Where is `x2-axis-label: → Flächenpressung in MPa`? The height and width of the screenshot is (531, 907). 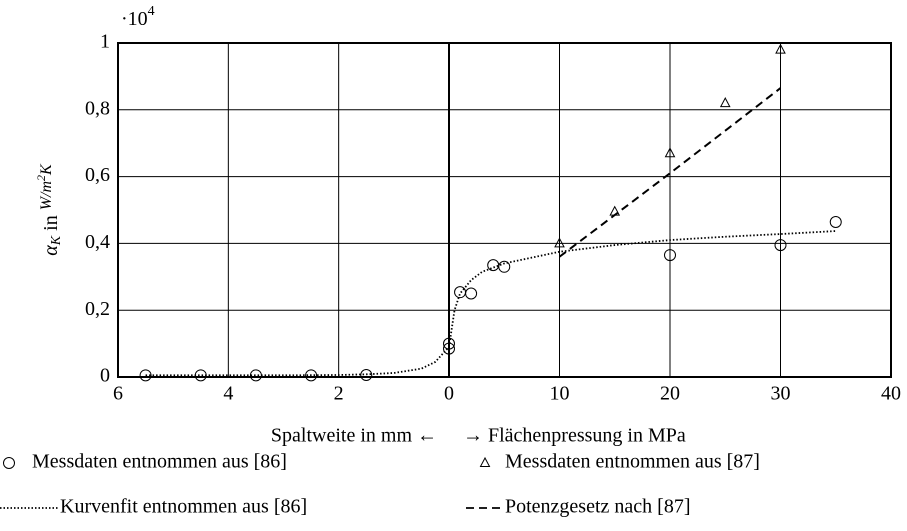 x2-axis-label: → Flächenpressung in MPa is located at coordinates (574, 436).